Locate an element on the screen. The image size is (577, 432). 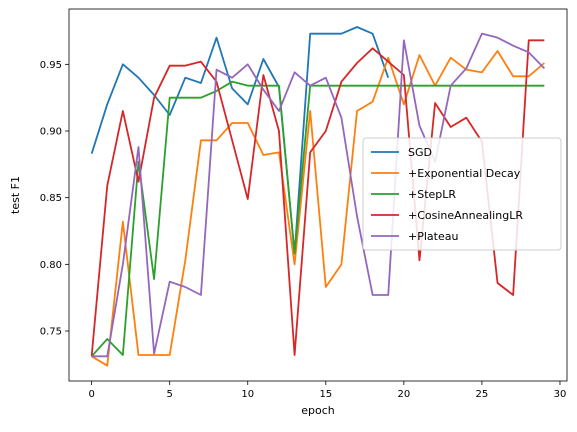
y-tick-label: 0.85 is located at coordinates (51, 198).